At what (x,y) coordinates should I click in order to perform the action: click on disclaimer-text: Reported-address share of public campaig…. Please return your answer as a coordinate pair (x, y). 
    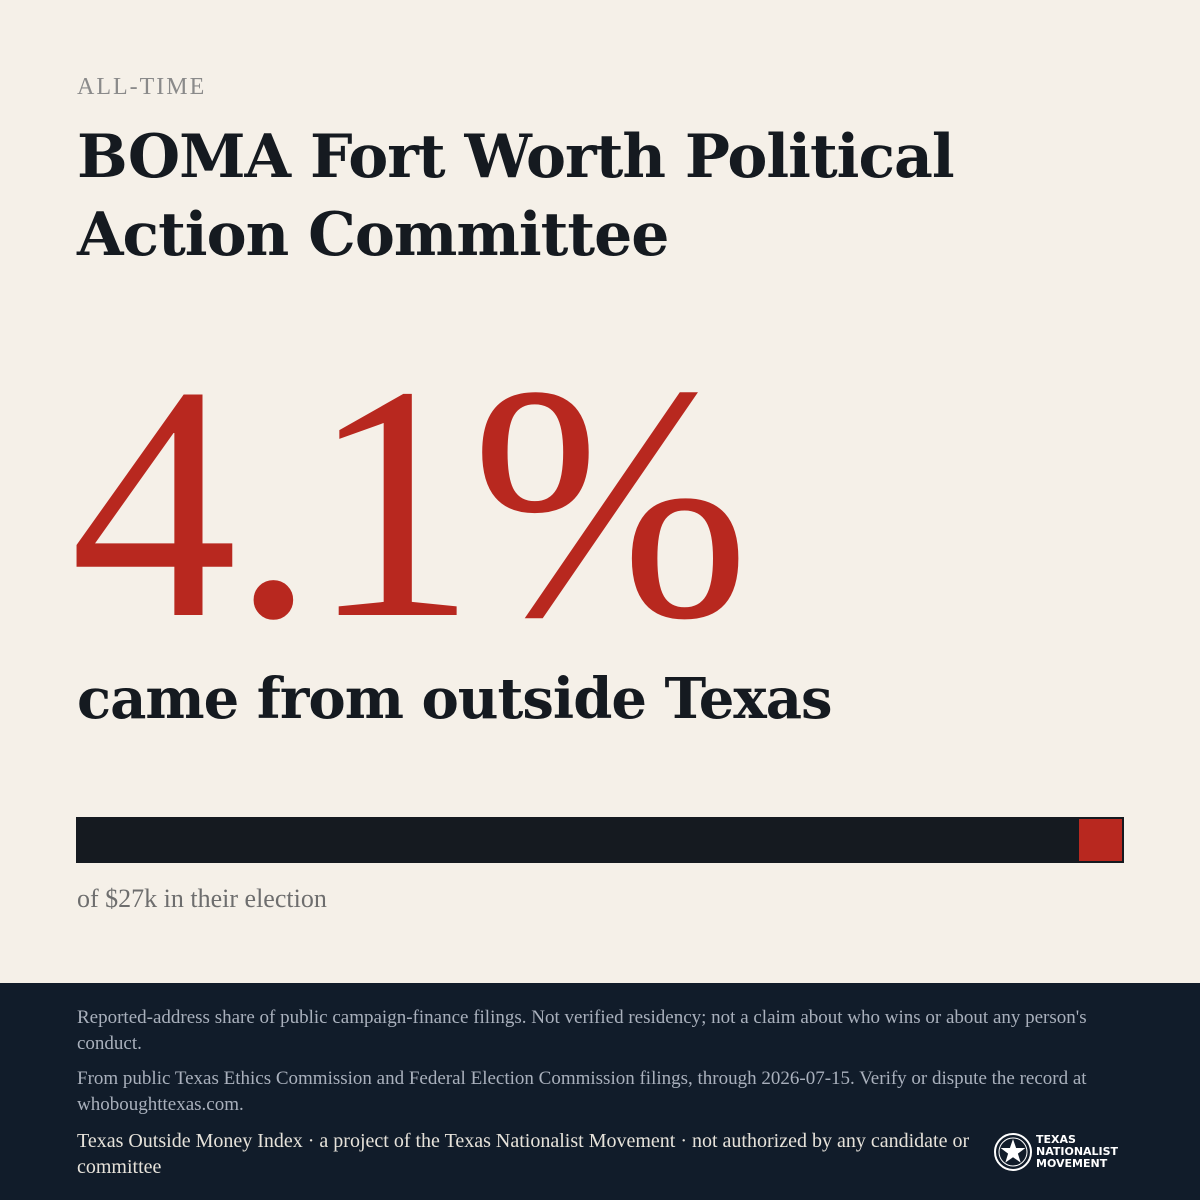
    Looking at the image, I should click on (582, 1030).